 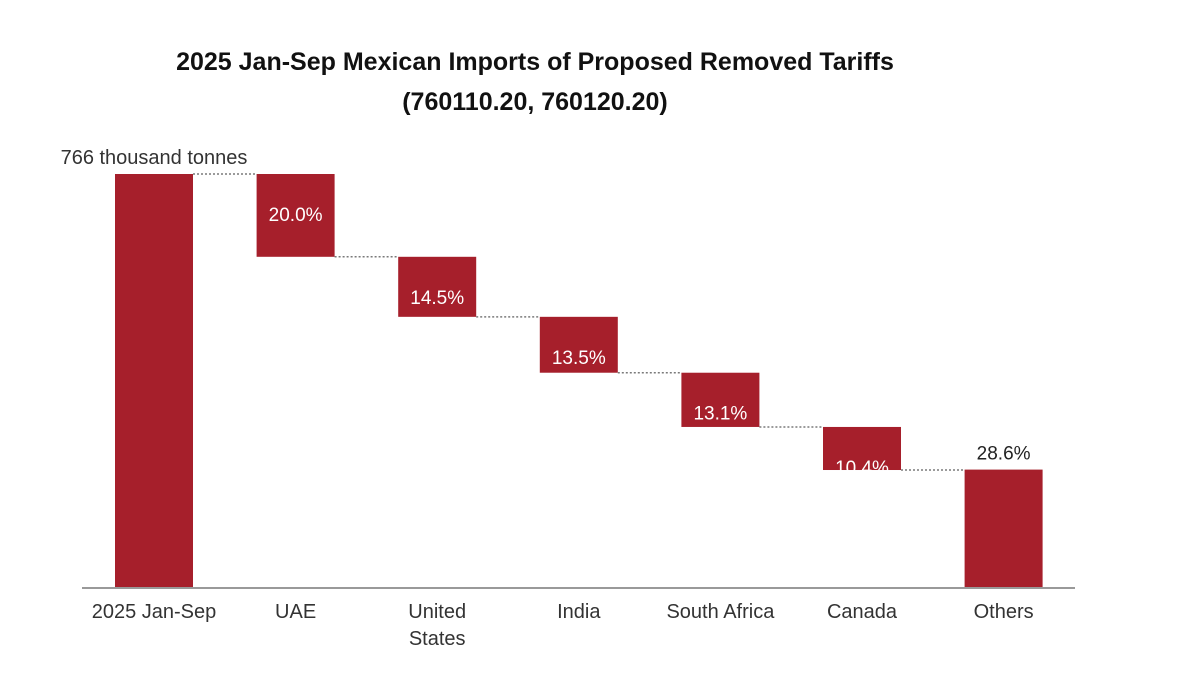 What do you see at coordinates (295, 612) in the screenshot?
I see `x-tick-label: UAE` at bounding box center [295, 612].